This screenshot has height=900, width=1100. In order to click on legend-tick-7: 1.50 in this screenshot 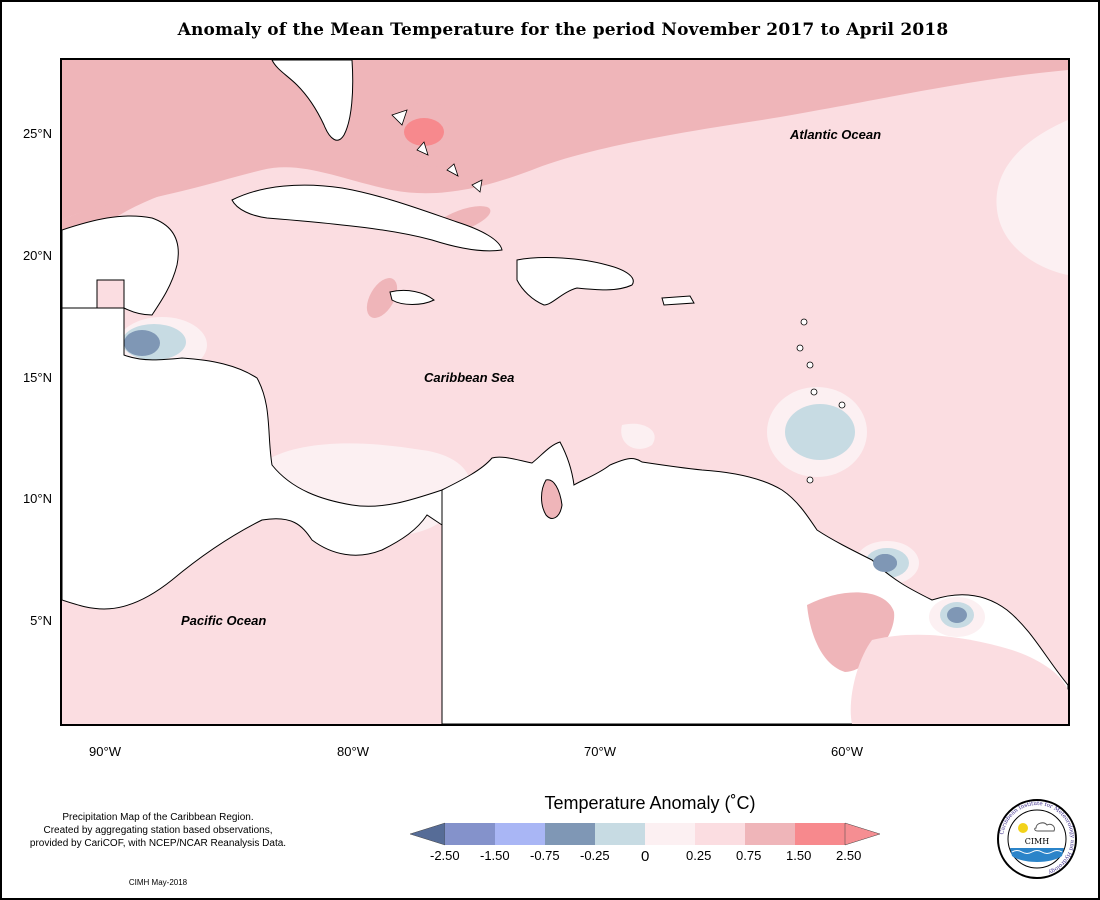, I will do `click(799, 855)`.